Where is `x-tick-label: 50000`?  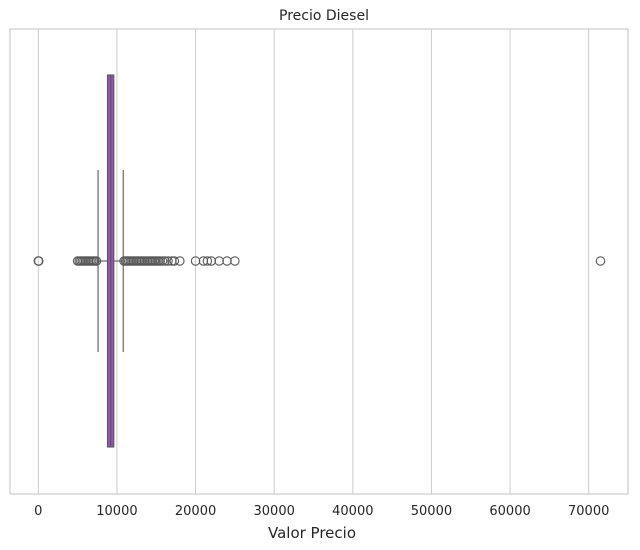 x-tick-label: 50000 is located at coordinates (431, 511).